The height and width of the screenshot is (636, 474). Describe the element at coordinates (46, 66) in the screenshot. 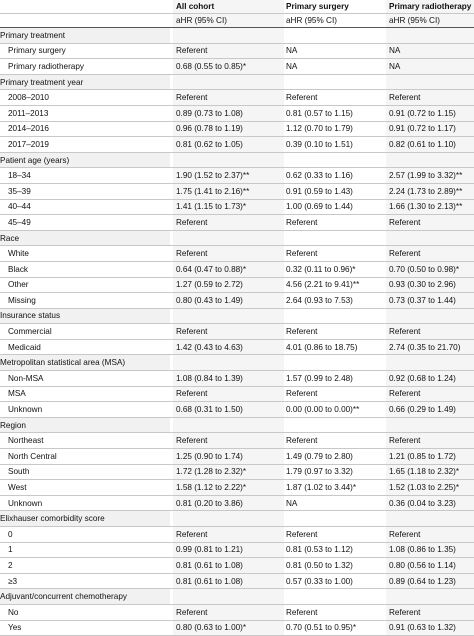

I see `row-label: Primary radiotherapy` at that location.